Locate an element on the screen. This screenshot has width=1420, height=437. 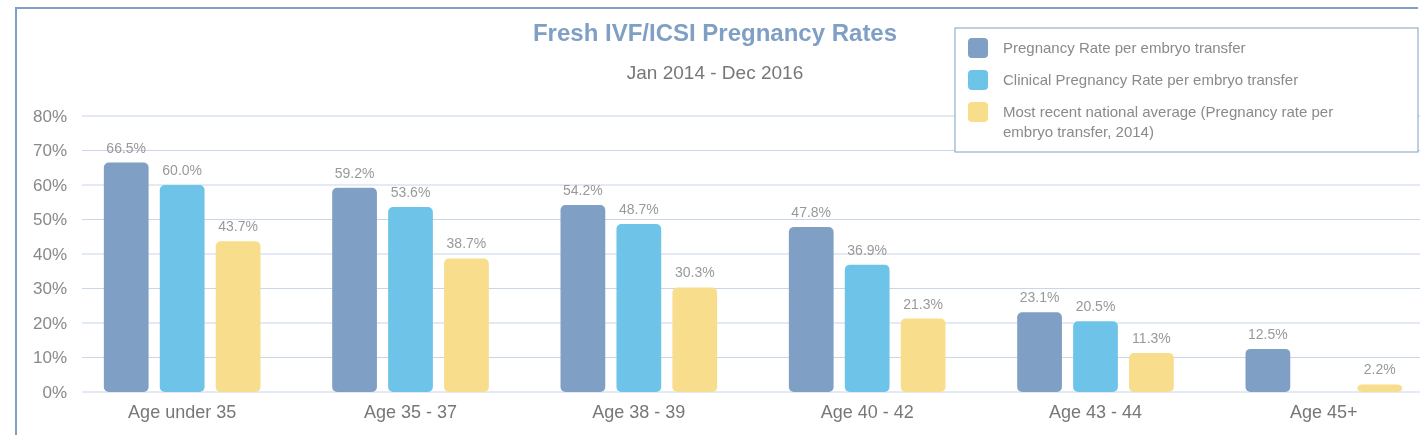
y-tick-label: 60% is located at coordinates (49, 185).